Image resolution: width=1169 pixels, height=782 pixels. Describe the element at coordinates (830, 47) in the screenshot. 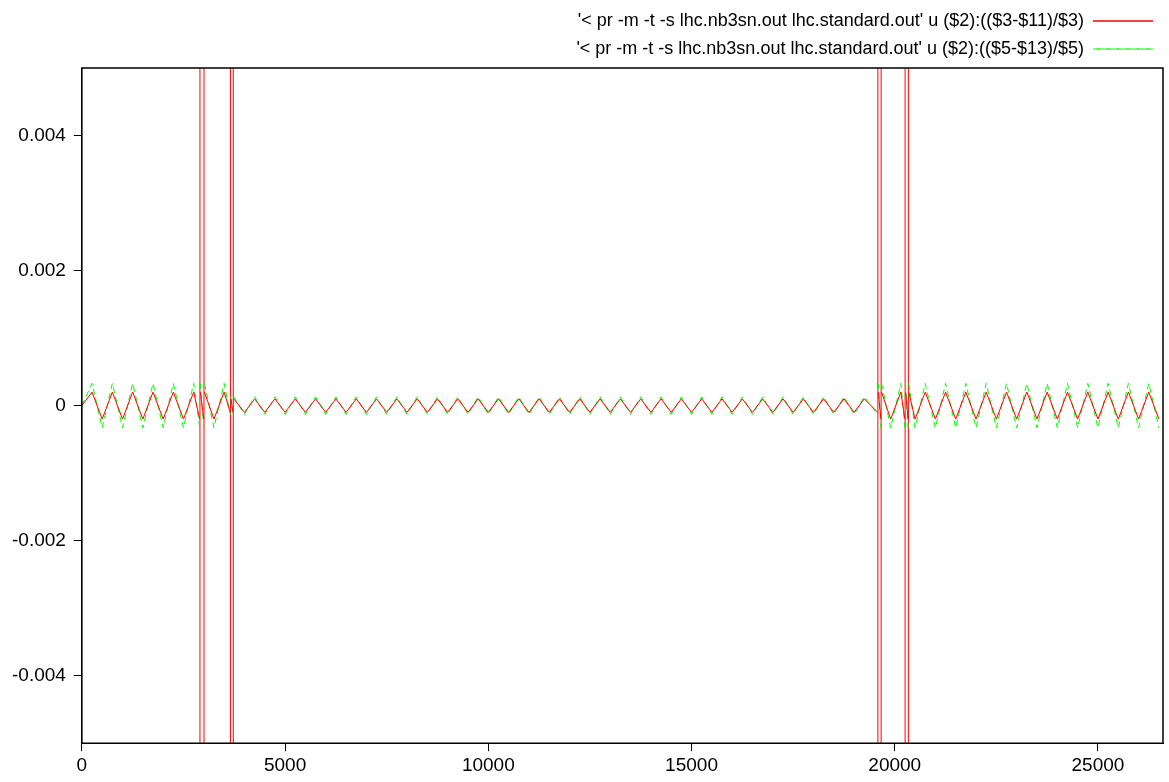

I see `legend-label: '< pr -m -t -s lhc.nb3sn.out lhc.standard.out' u ($2):(($5-$13)/$5)` at that location.